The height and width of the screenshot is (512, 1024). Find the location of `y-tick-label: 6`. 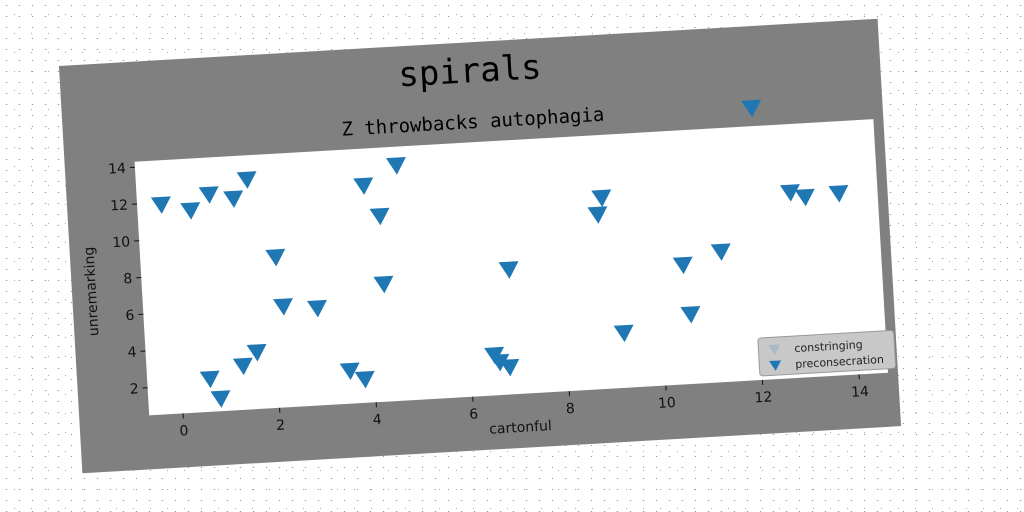

y-tick-label: 6 is located at coordinates (130, 316).